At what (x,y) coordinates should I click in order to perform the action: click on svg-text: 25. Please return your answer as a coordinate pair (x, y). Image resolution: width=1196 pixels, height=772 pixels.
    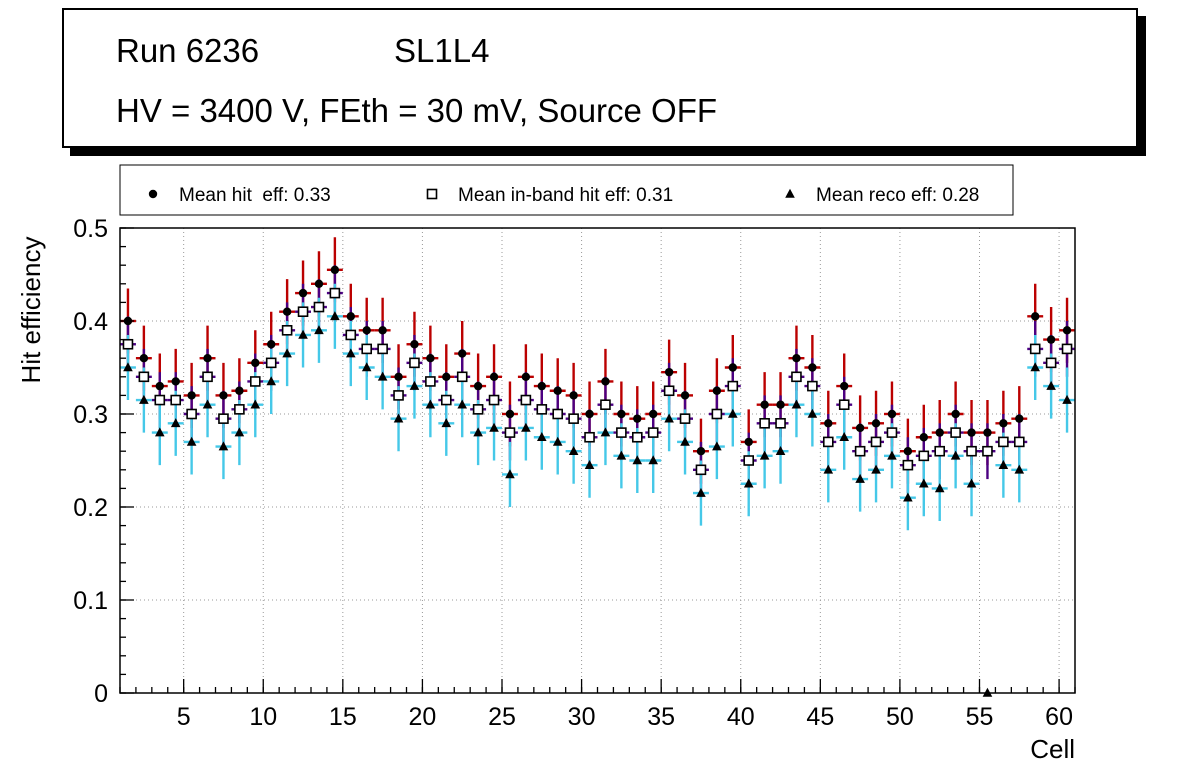
    Looking at the image, I should click on (502, 717).